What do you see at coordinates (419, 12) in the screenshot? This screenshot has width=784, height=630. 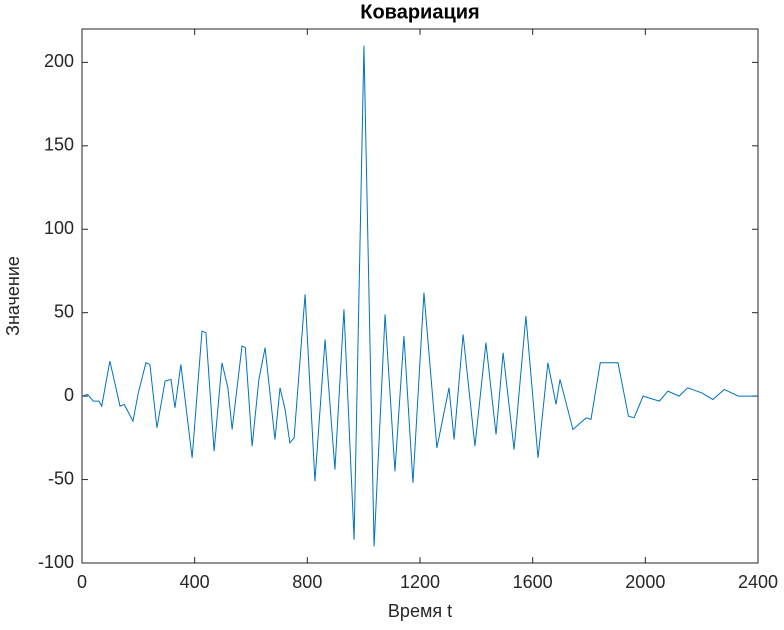 I see `chart-title: Ковариация` at bounding box center [419, 12].